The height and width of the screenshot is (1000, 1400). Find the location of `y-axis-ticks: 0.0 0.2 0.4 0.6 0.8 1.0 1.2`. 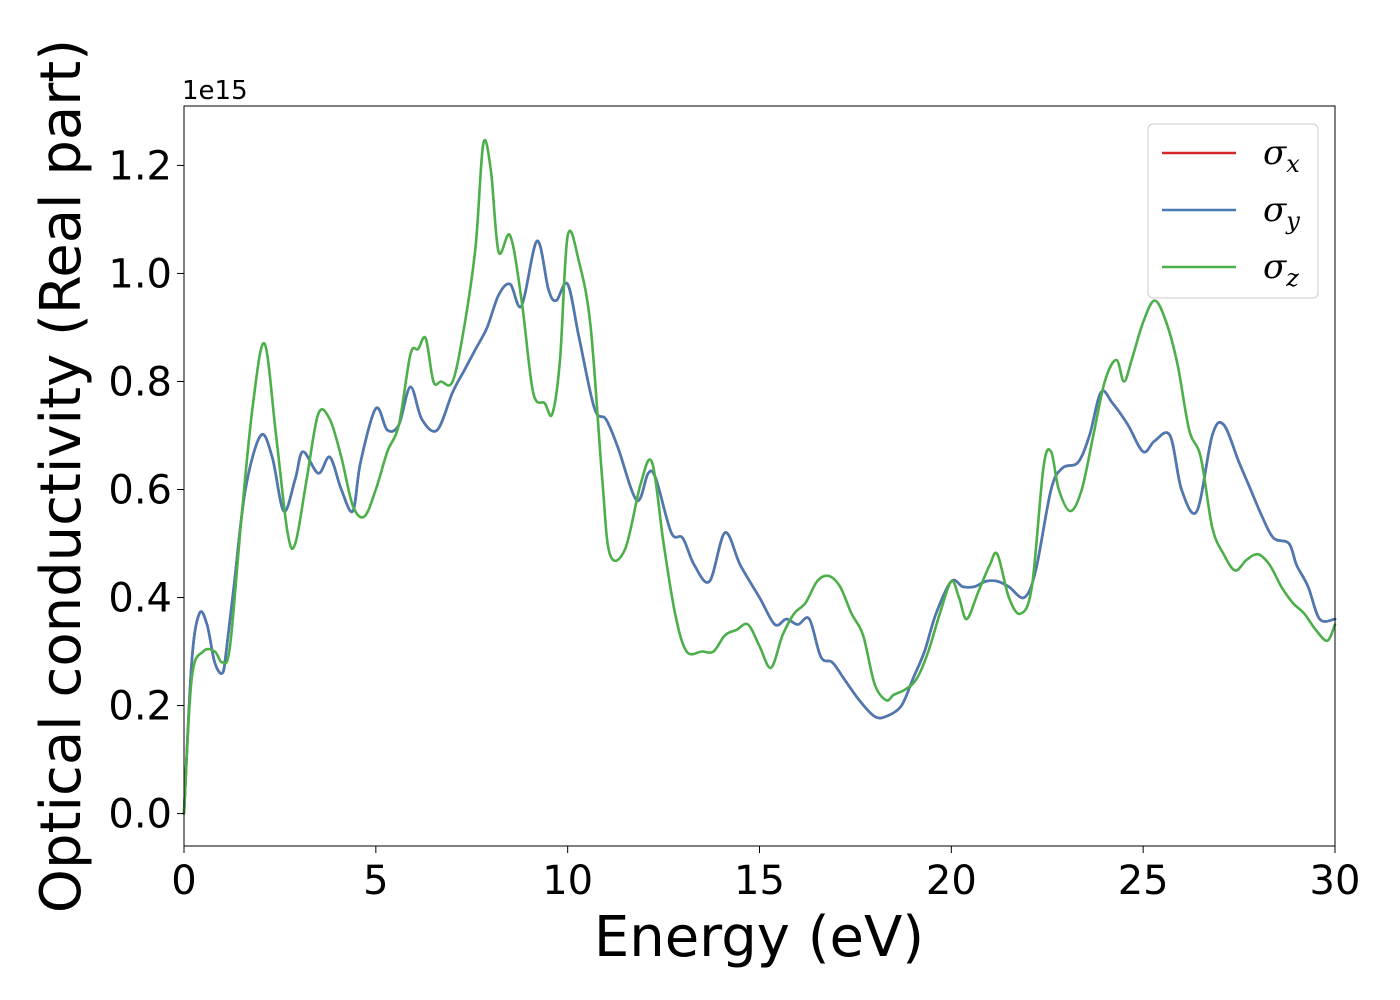

y-axis-ticks: 0.0 0.2 0.4 0.6 0.8 1.0 1.2 is located at coordinates (146, 490).